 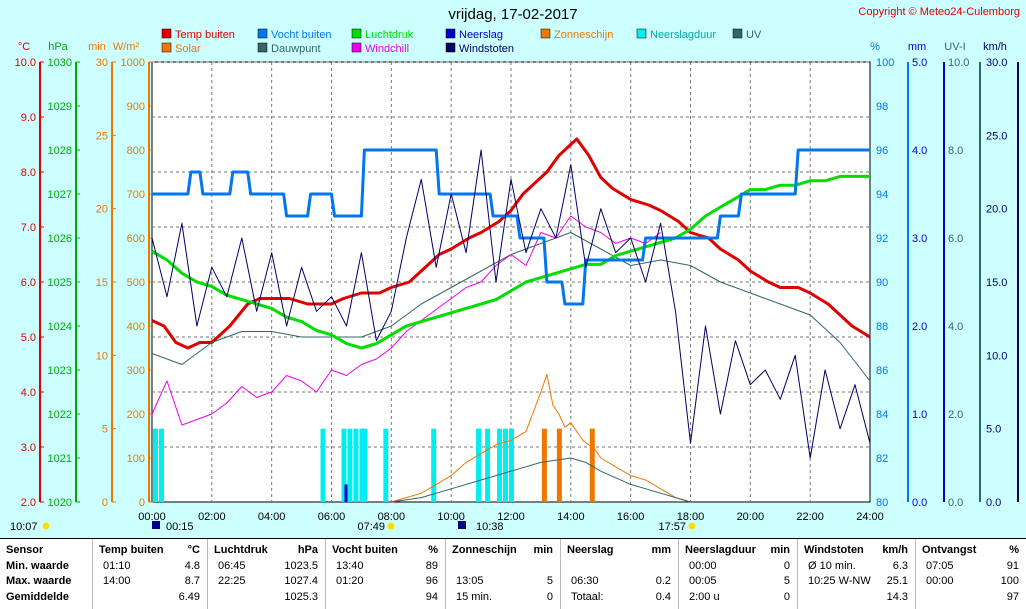 What do you see at coordinates (136, 327) in the screenshot?
I see `y-tick-label-solar: 400` at bounding box center [136, 327].